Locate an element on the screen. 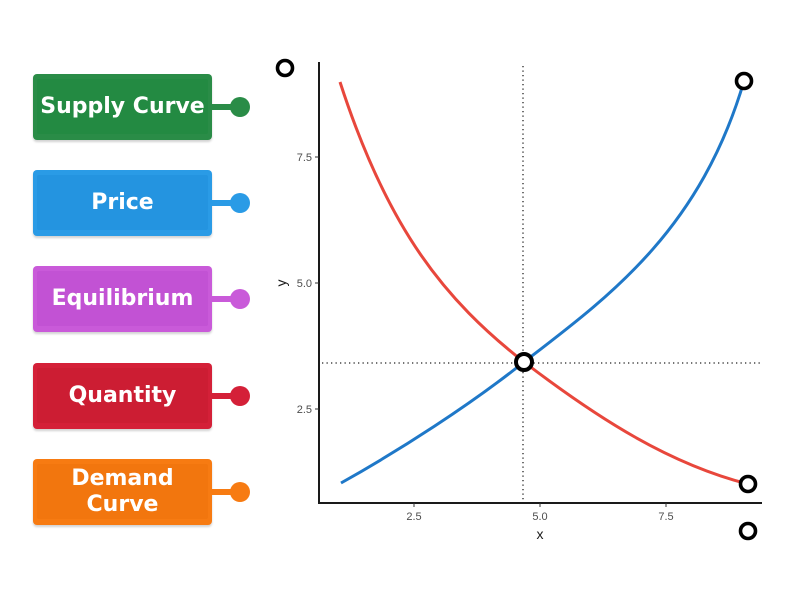  x-tick-label: 7.5 is located at coordinates (665, 517).